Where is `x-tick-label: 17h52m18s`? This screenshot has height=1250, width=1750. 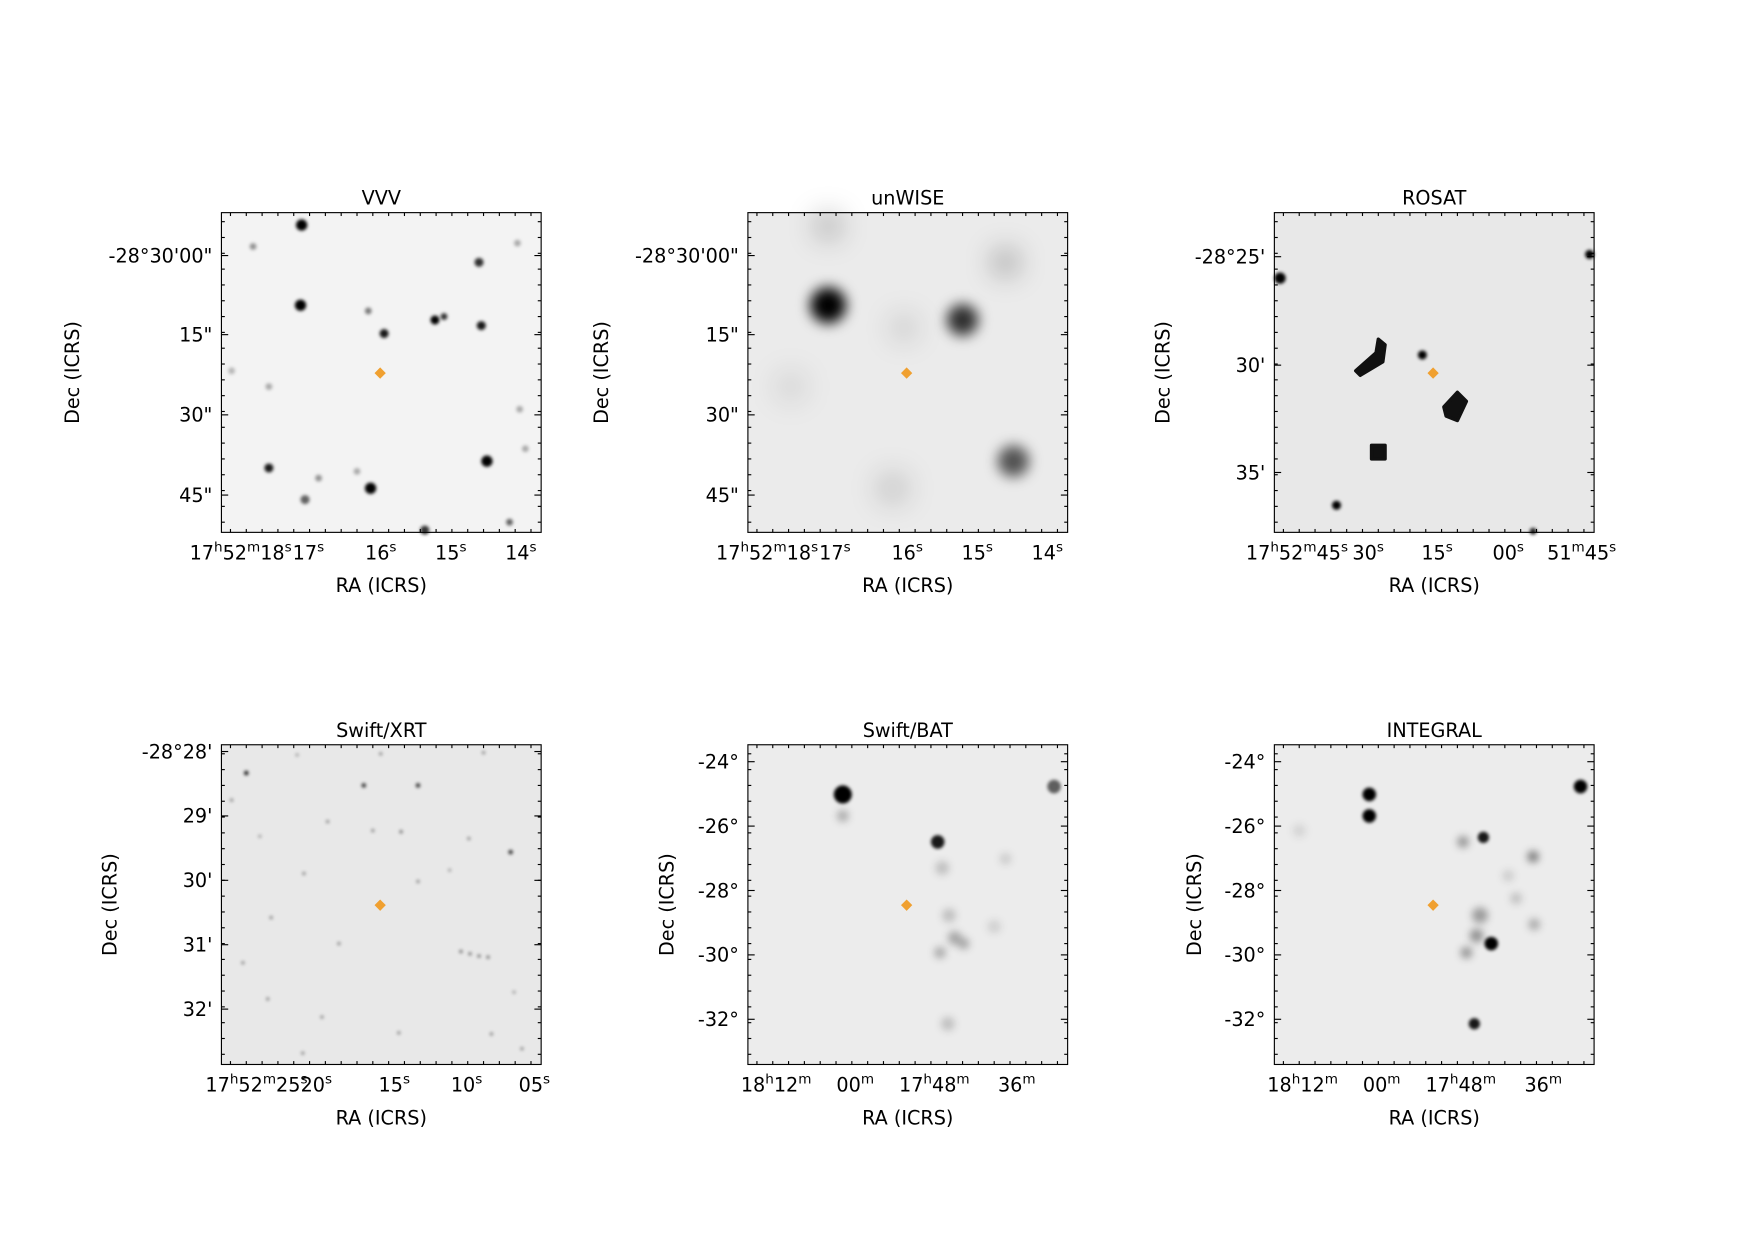
x-tick-label: 17h52m18s is located at coordinates (767, 551).